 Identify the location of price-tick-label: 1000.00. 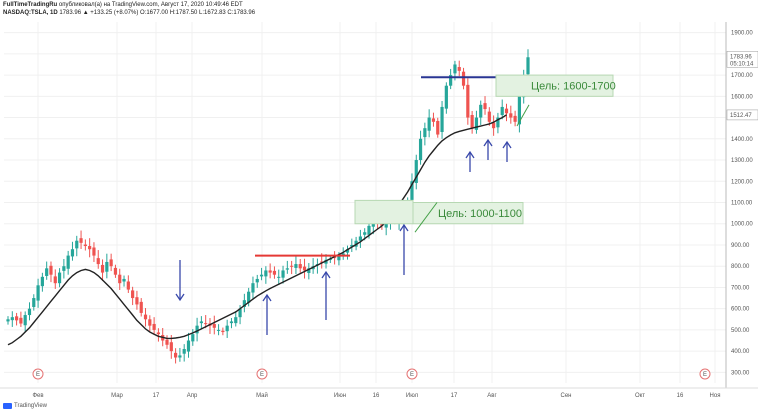
(742, 225).